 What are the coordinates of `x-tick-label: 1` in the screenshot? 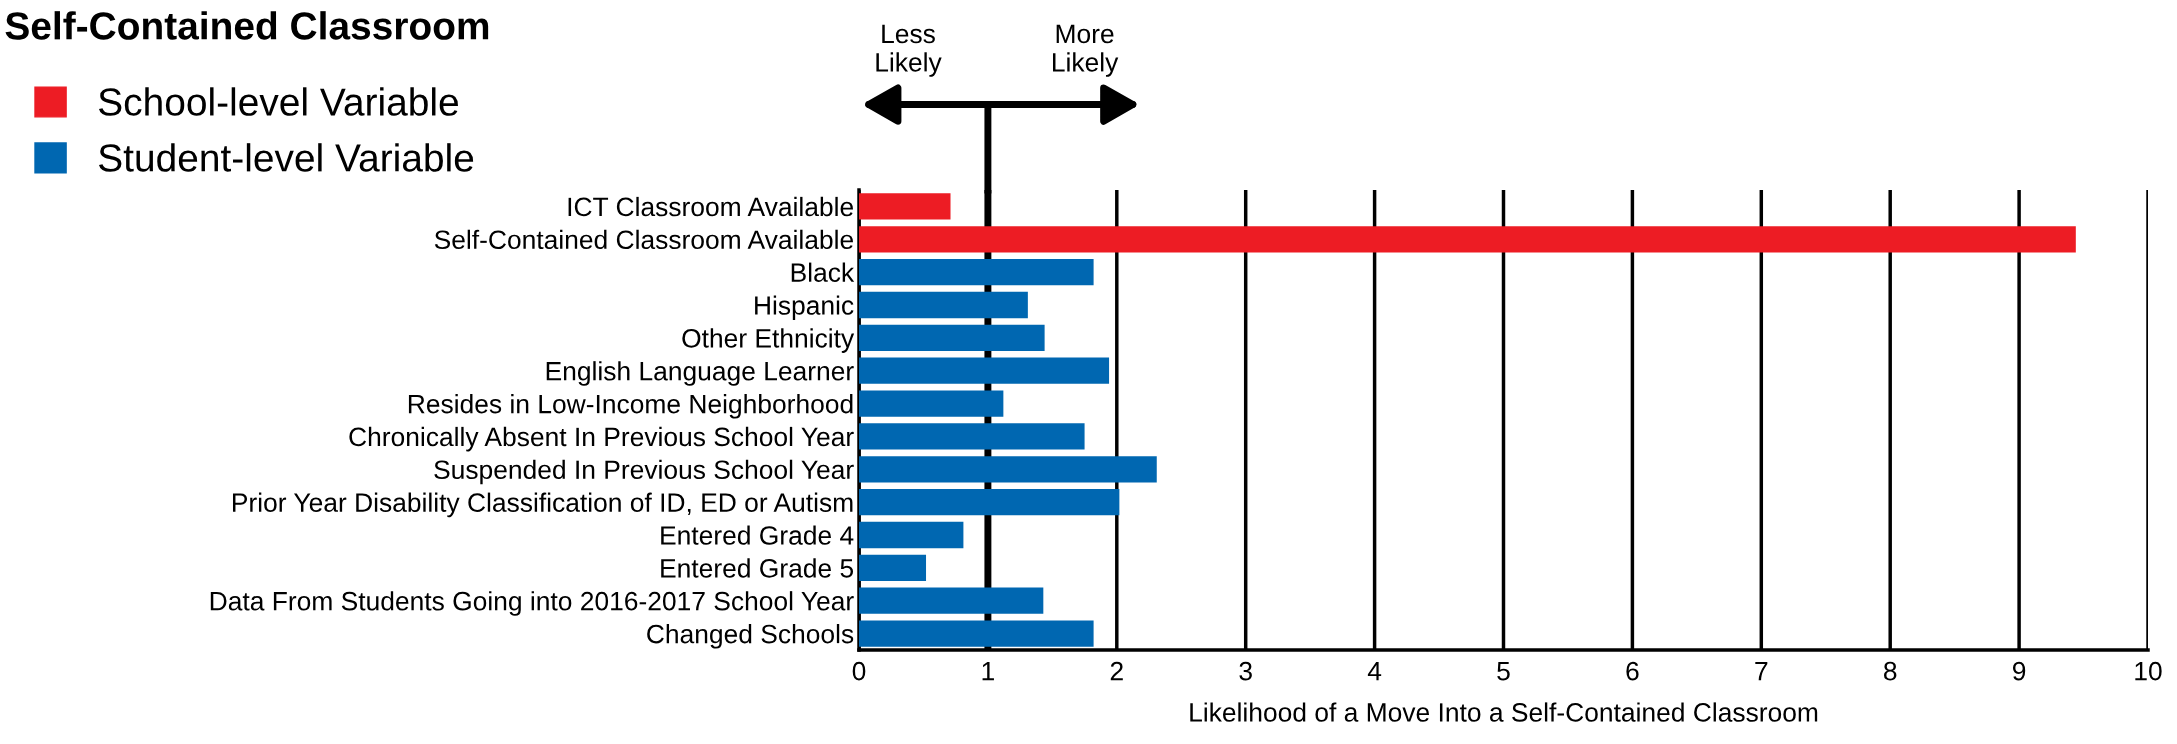 It's located at (988, 671).